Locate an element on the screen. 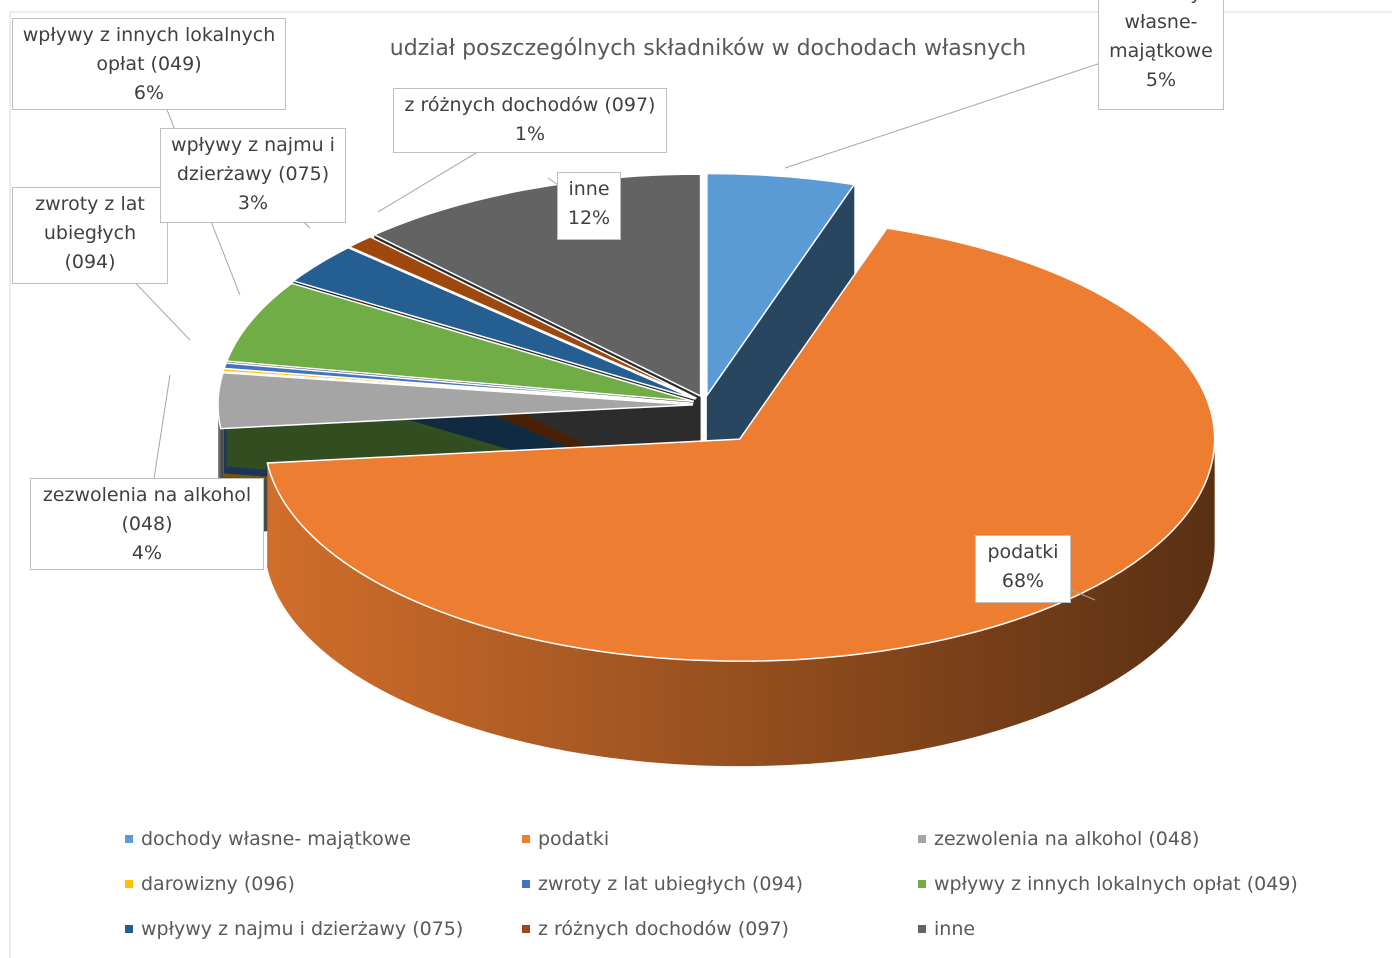 Image resolution: width=1392 pixels, height=958 pixels. legend-item: wpływy z najmu i dzierżawy (075) is located at coordinates (294, 929).